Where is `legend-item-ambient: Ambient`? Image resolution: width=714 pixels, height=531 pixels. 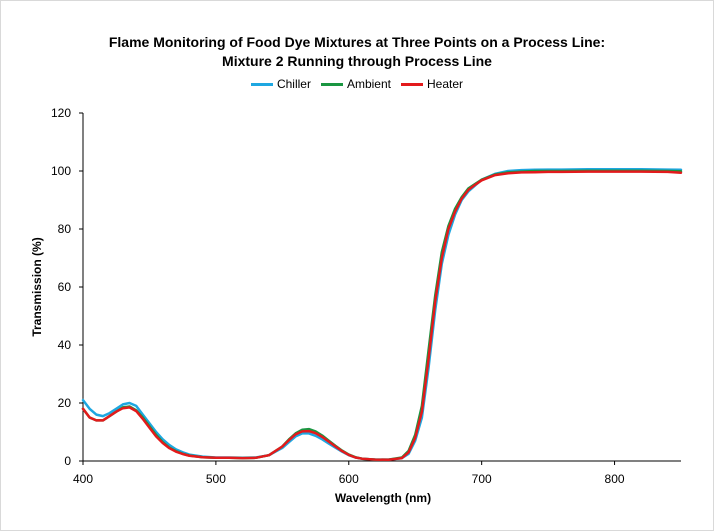 legend-item-ambient: Ambient is located at coordinates (355, 84).